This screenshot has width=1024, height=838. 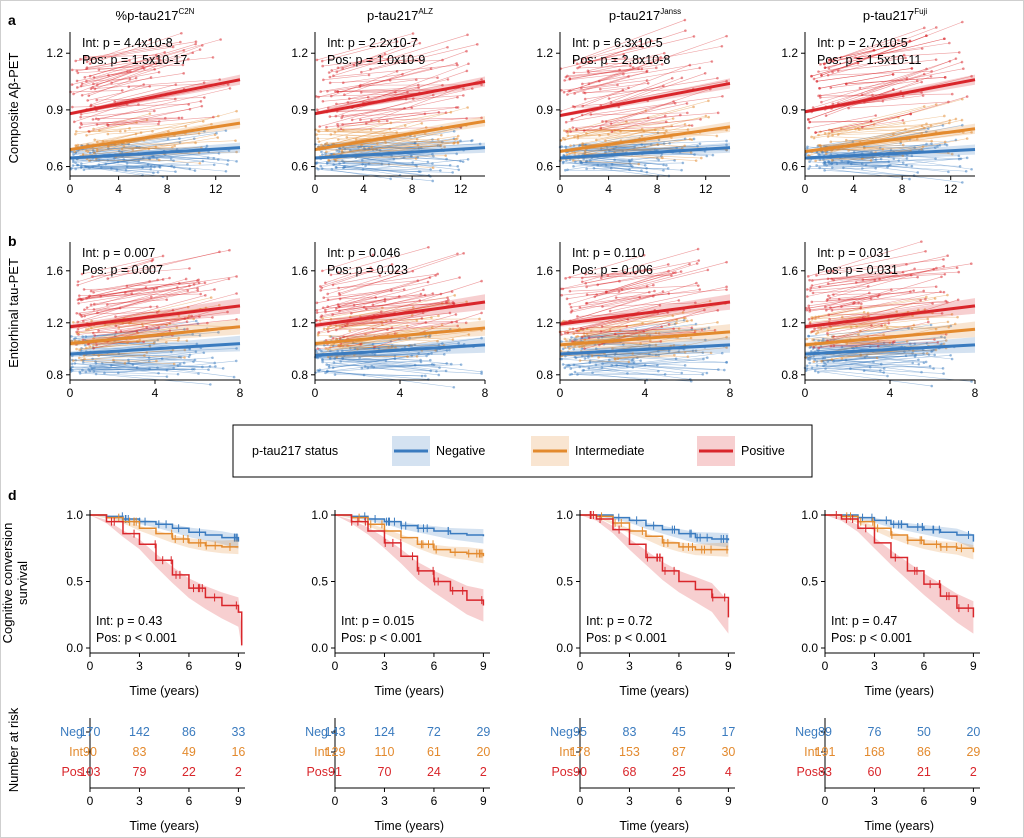 I want to click on risk-x-axis-label: Time (years), so click(x=899, y=826).